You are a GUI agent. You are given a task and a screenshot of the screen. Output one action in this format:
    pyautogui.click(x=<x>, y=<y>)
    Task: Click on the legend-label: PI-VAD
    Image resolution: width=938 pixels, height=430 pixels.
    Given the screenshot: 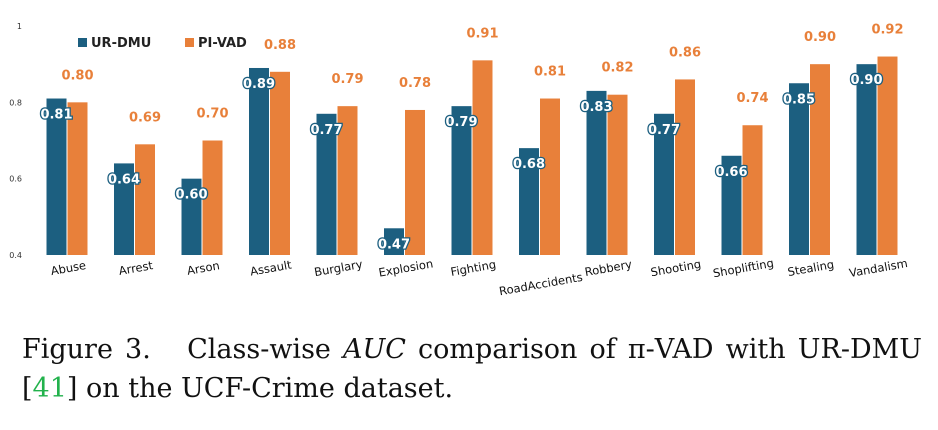 What is the action you would take?
    pyautogui.click(x=222, y=43)
    